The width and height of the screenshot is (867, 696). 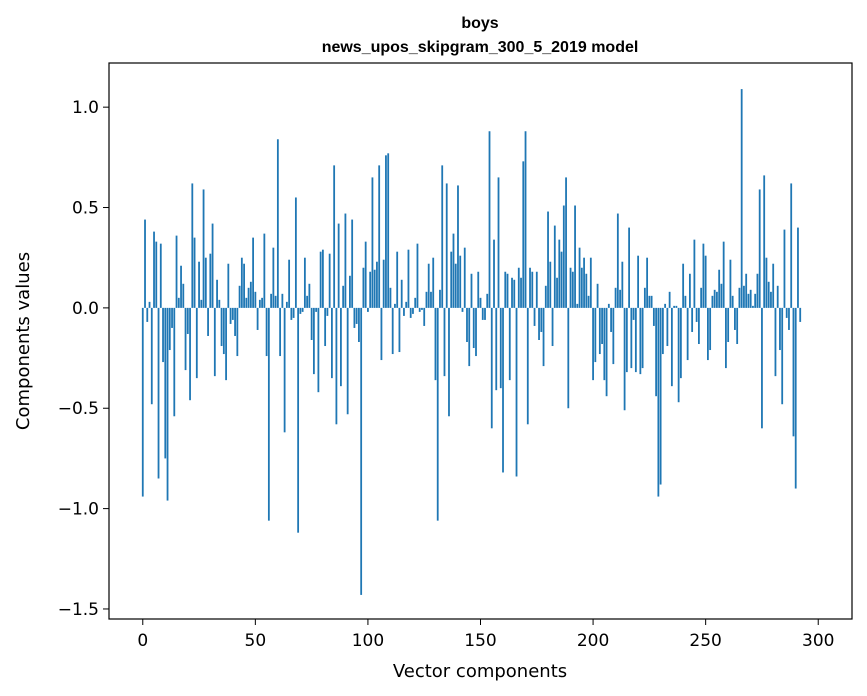 I want to click on x-tick-label: 250, so click(x=705, y=641).